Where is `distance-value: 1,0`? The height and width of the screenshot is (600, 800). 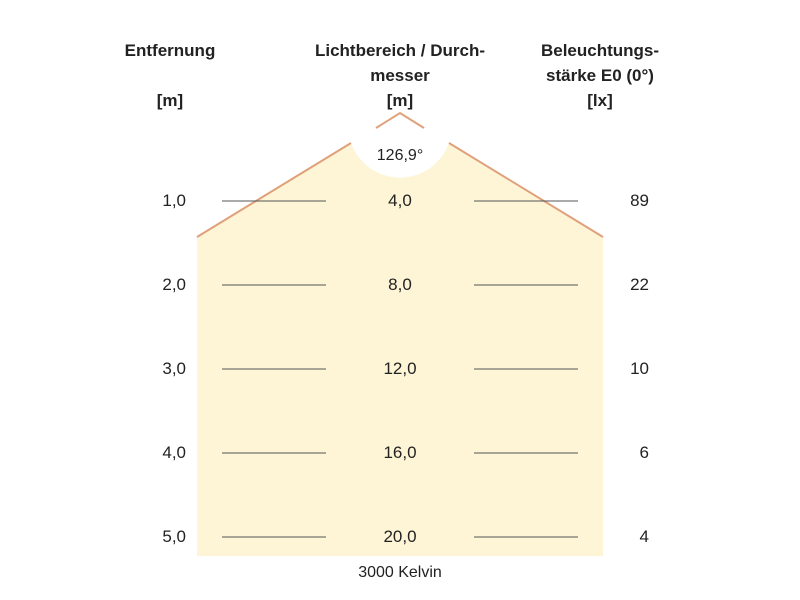 distance-value: 1,0 is located at coordinates (174, 200).